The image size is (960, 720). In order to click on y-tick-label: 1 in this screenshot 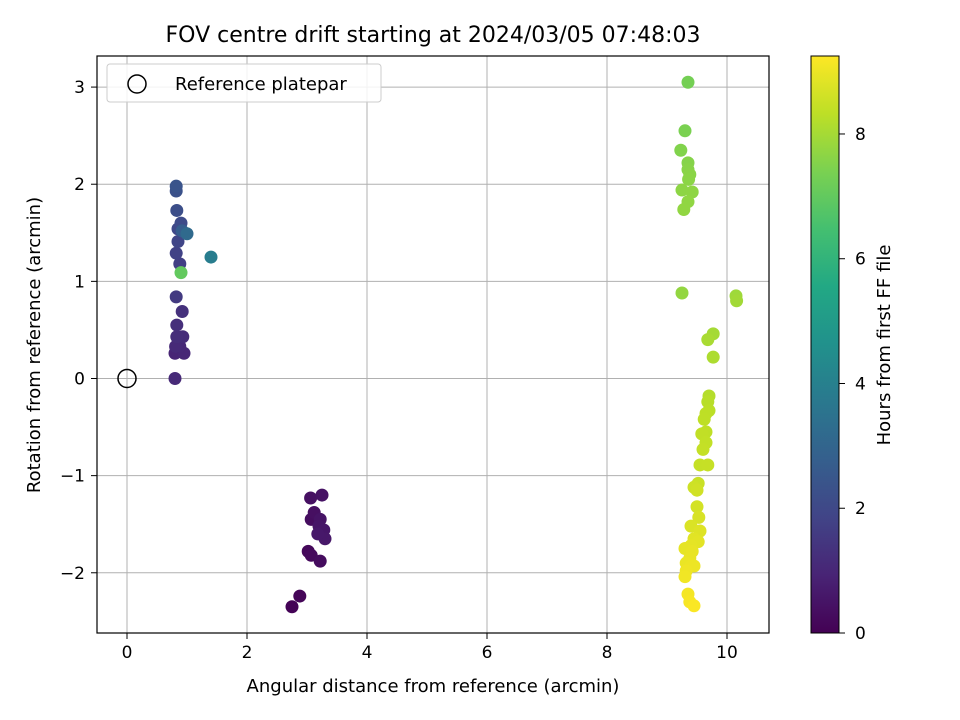, I will do `click(79, 282)`.